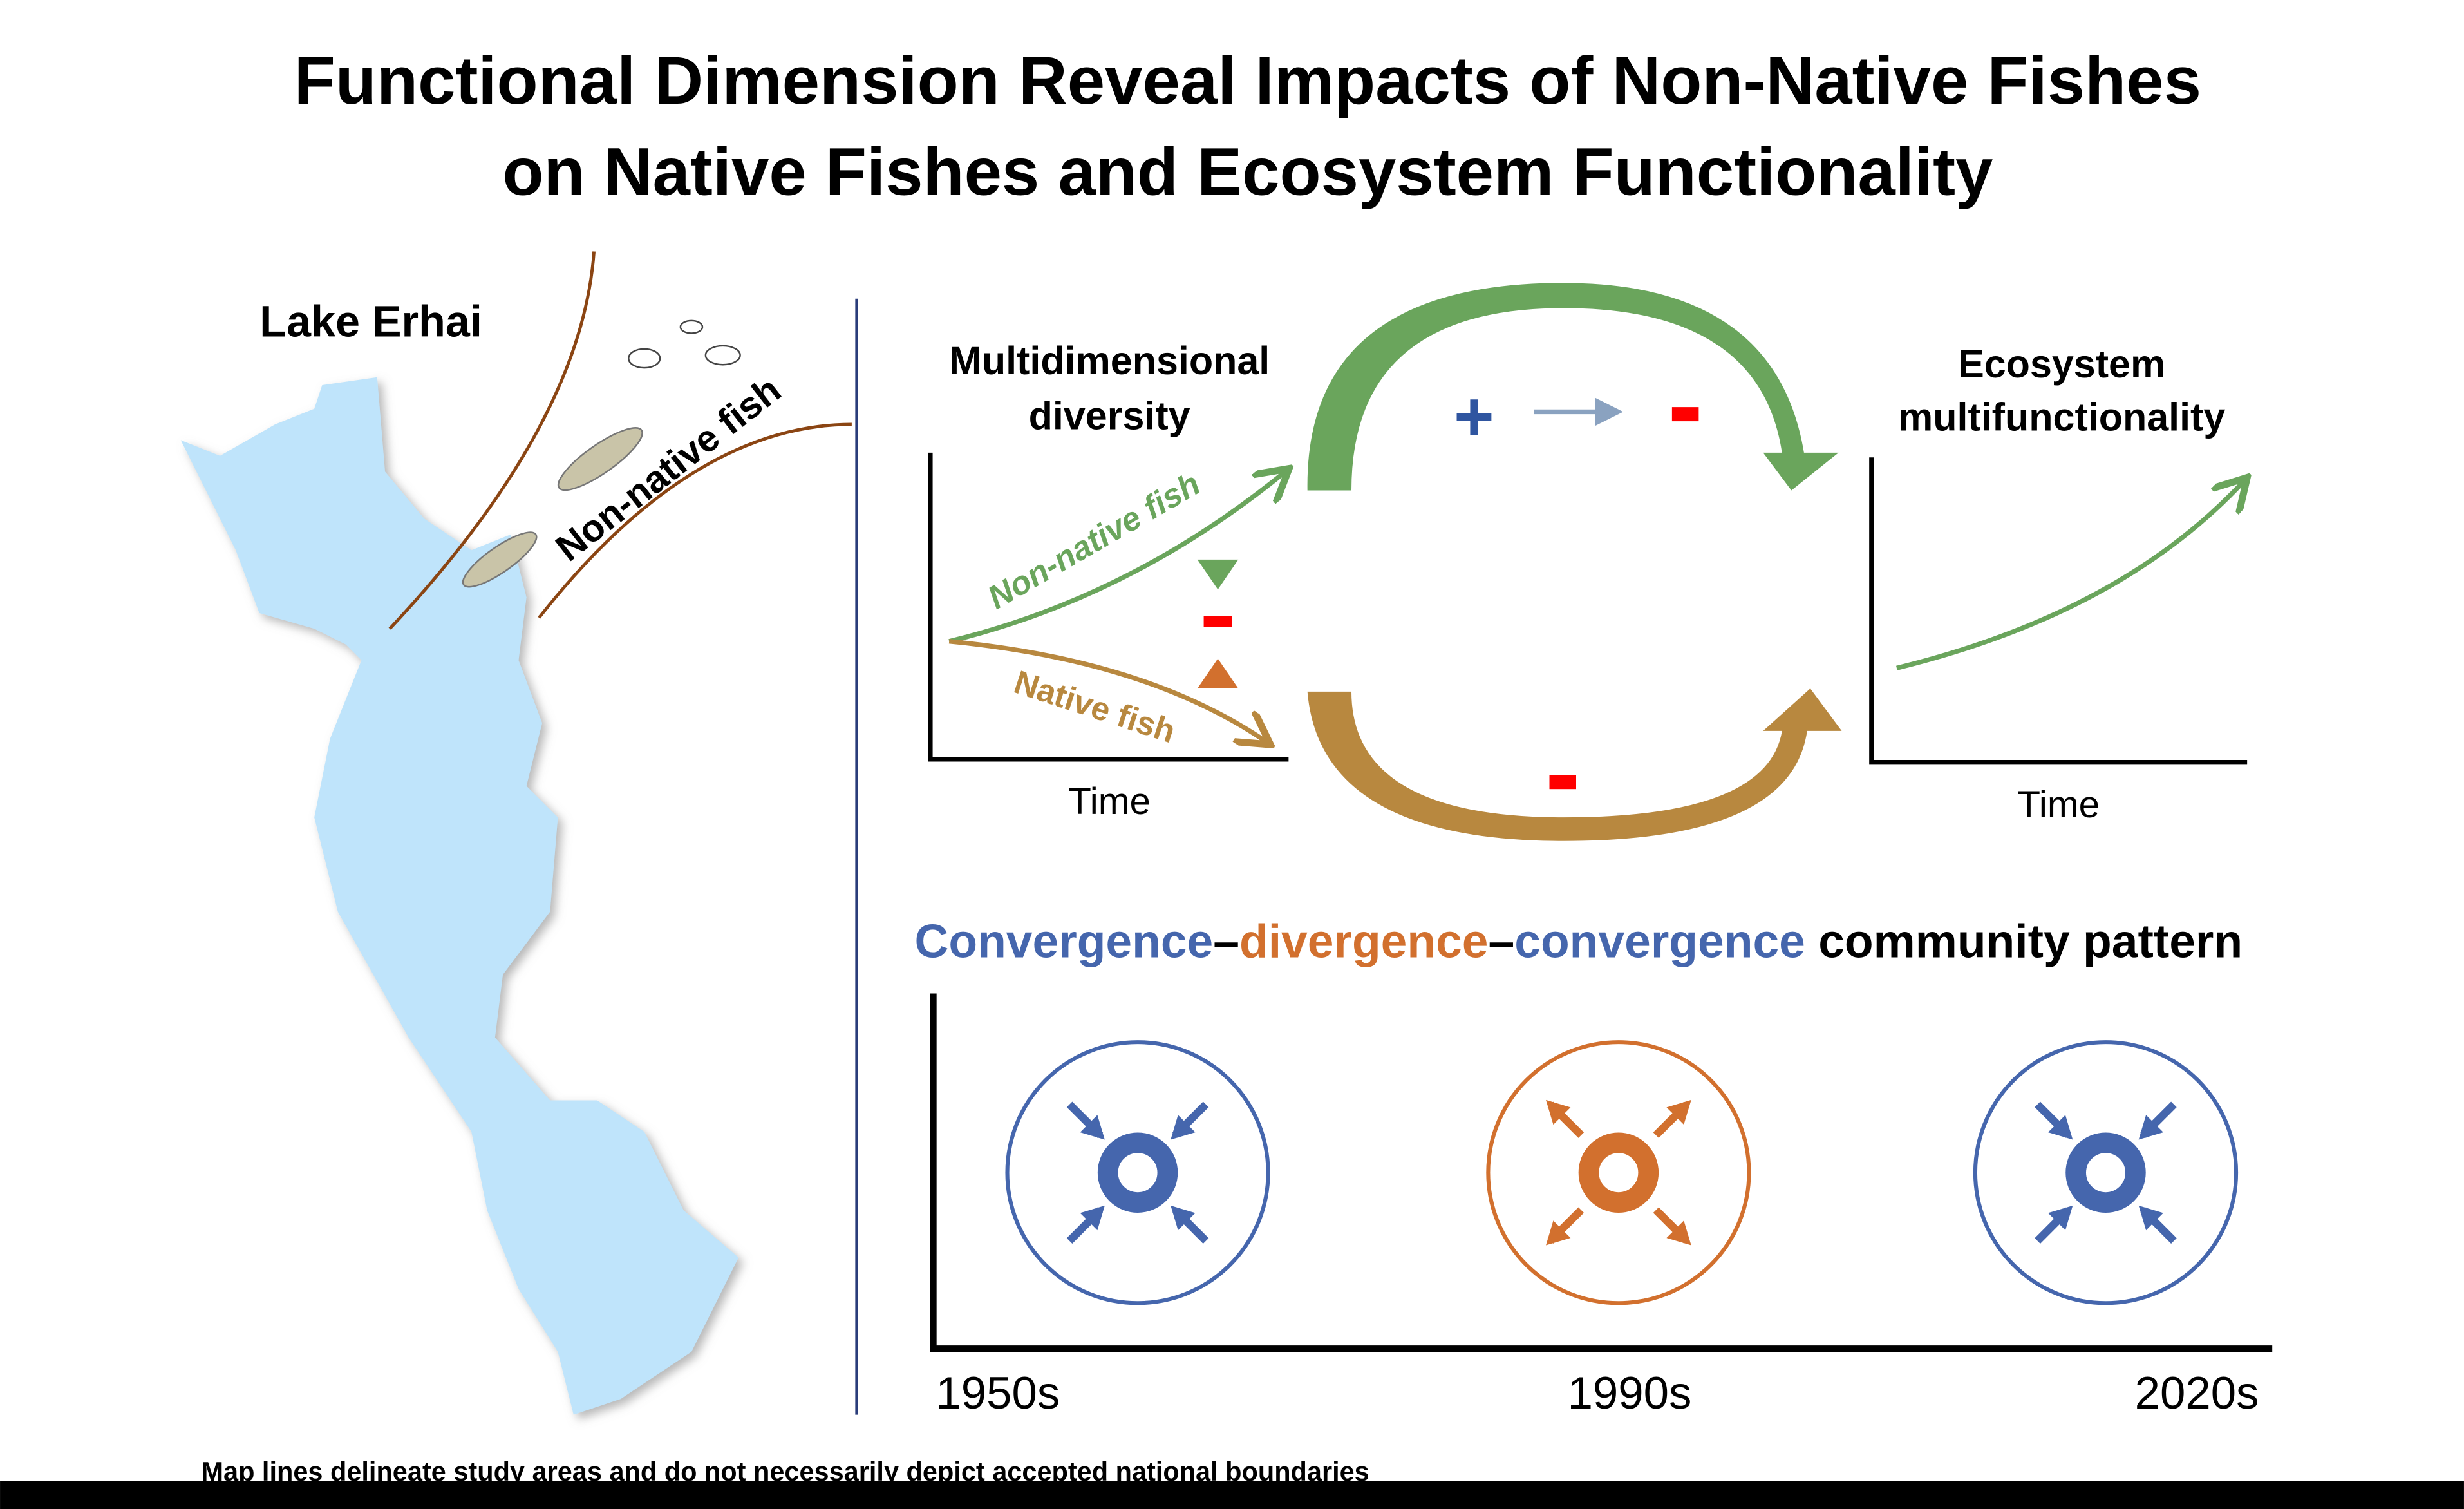 The height and width of the screenshot is (1509, 2464). Describe the element at coordinates (2061, 417) in the screenshot. I see `ecosystem-title-2: multifunctionality` at that location.